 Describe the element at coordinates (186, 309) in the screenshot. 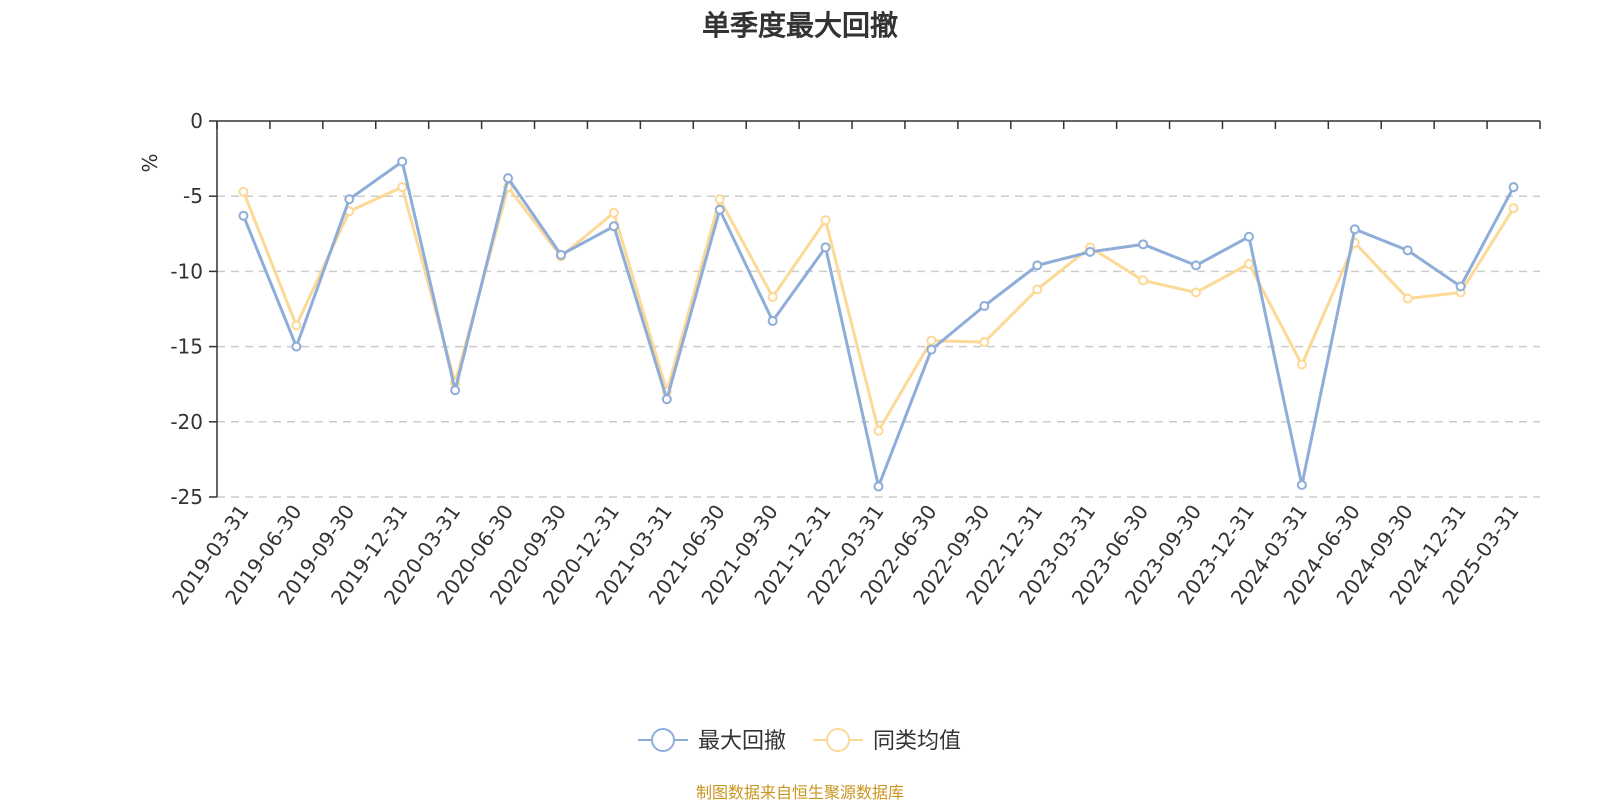

I see `y-tick-labels: 0 -5 -10 -15 -20 -25` at that location.